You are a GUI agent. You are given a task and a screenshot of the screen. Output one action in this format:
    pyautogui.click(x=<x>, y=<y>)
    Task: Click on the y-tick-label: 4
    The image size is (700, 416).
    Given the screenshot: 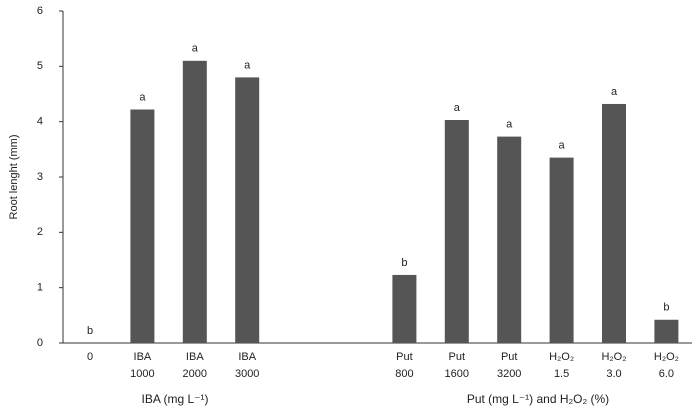 What is the action you would take?
    pyautogui.click(x=40, y=122)
    